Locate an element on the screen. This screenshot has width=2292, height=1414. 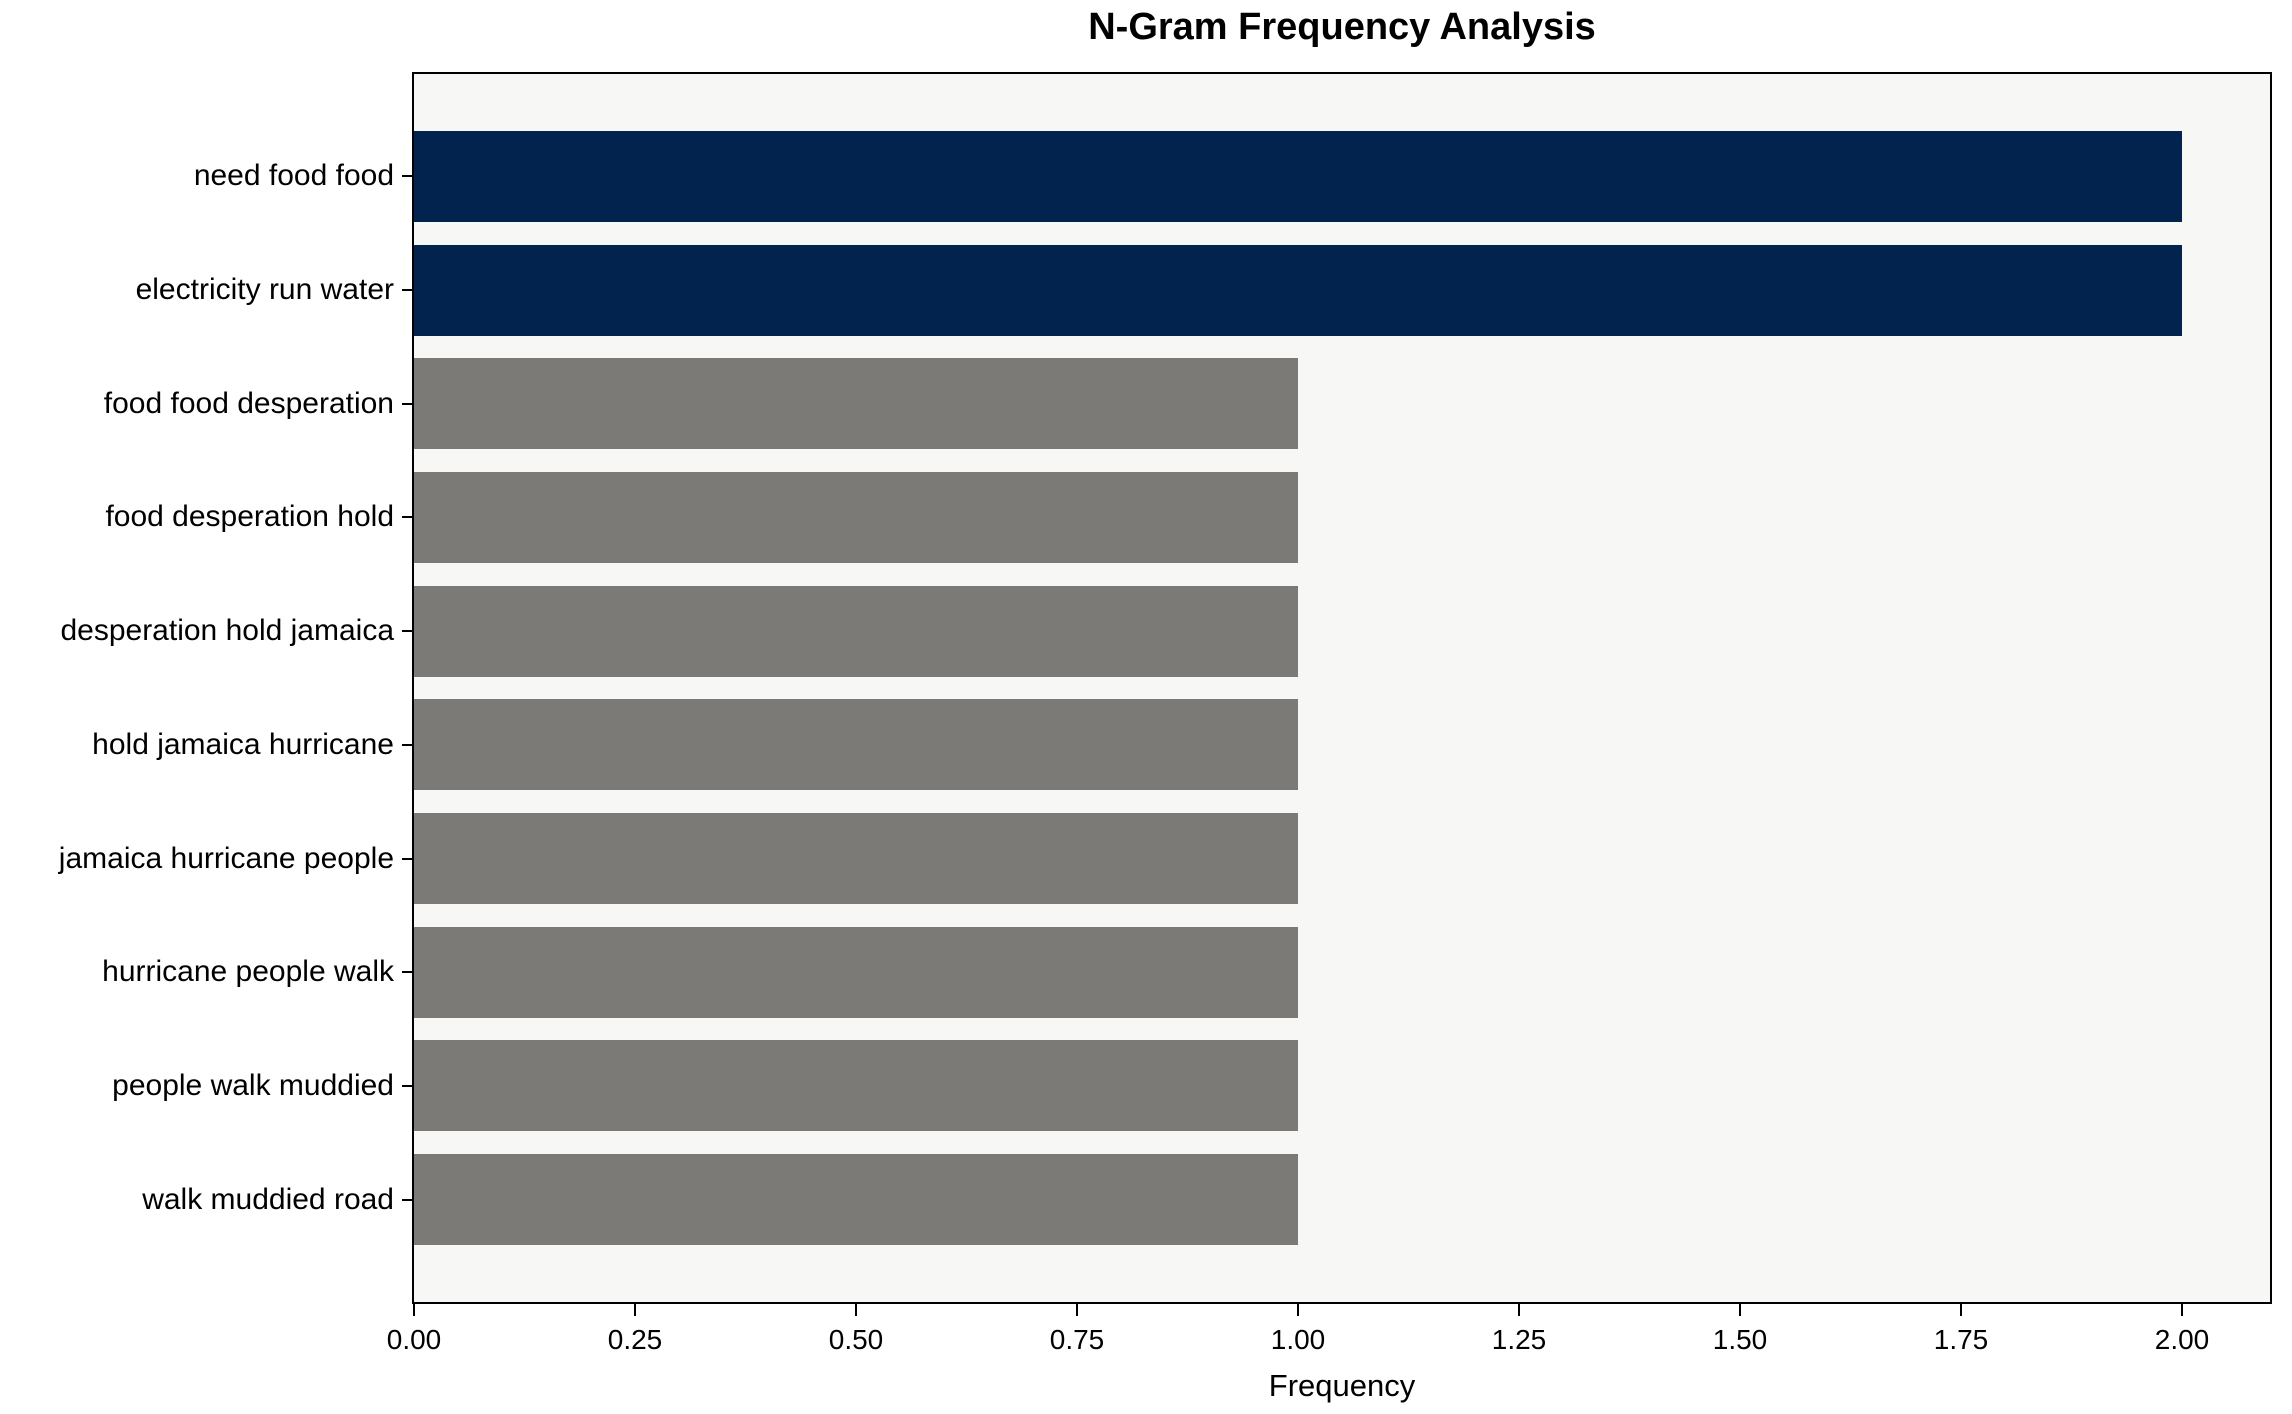
bar-people-walk-muddied is located at coordinates (856, 1085).